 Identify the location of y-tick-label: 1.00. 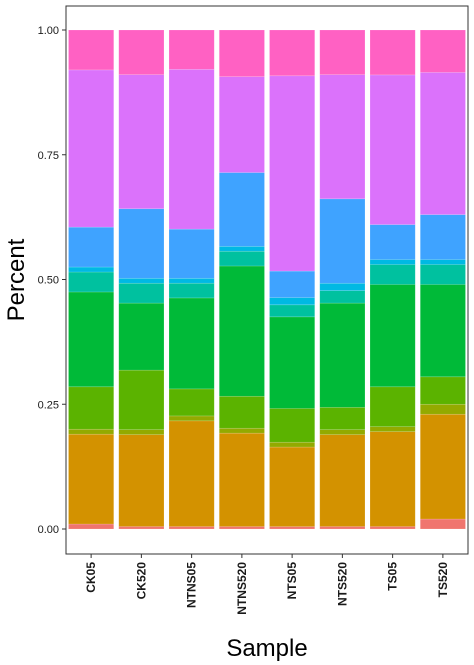
(48, 31).